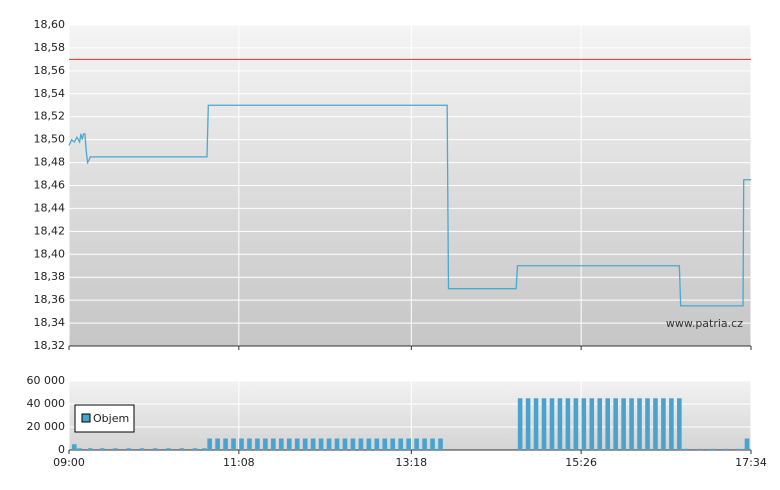 Image resolution: width=780 pixels, height=490 pixels. What do you see at coordinates (50, 162) in the screenshot?
I see `y-tick-label: 18,48` at bounding box center [50, 162].